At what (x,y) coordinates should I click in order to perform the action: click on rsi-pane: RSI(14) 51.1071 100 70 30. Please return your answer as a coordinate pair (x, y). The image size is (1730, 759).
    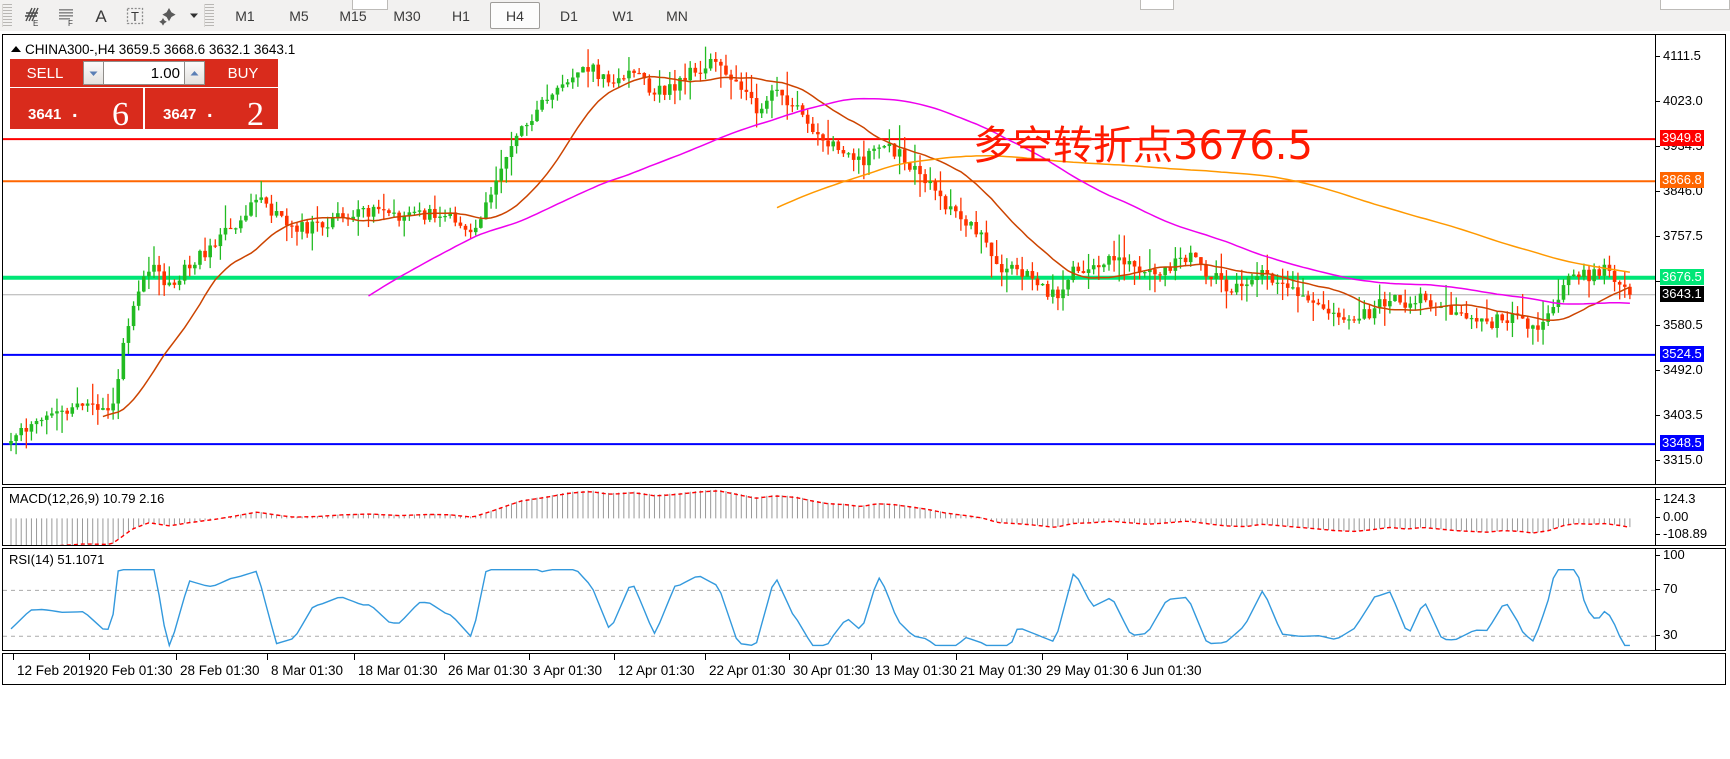
    Looking at the image, I should click on (864, 599).